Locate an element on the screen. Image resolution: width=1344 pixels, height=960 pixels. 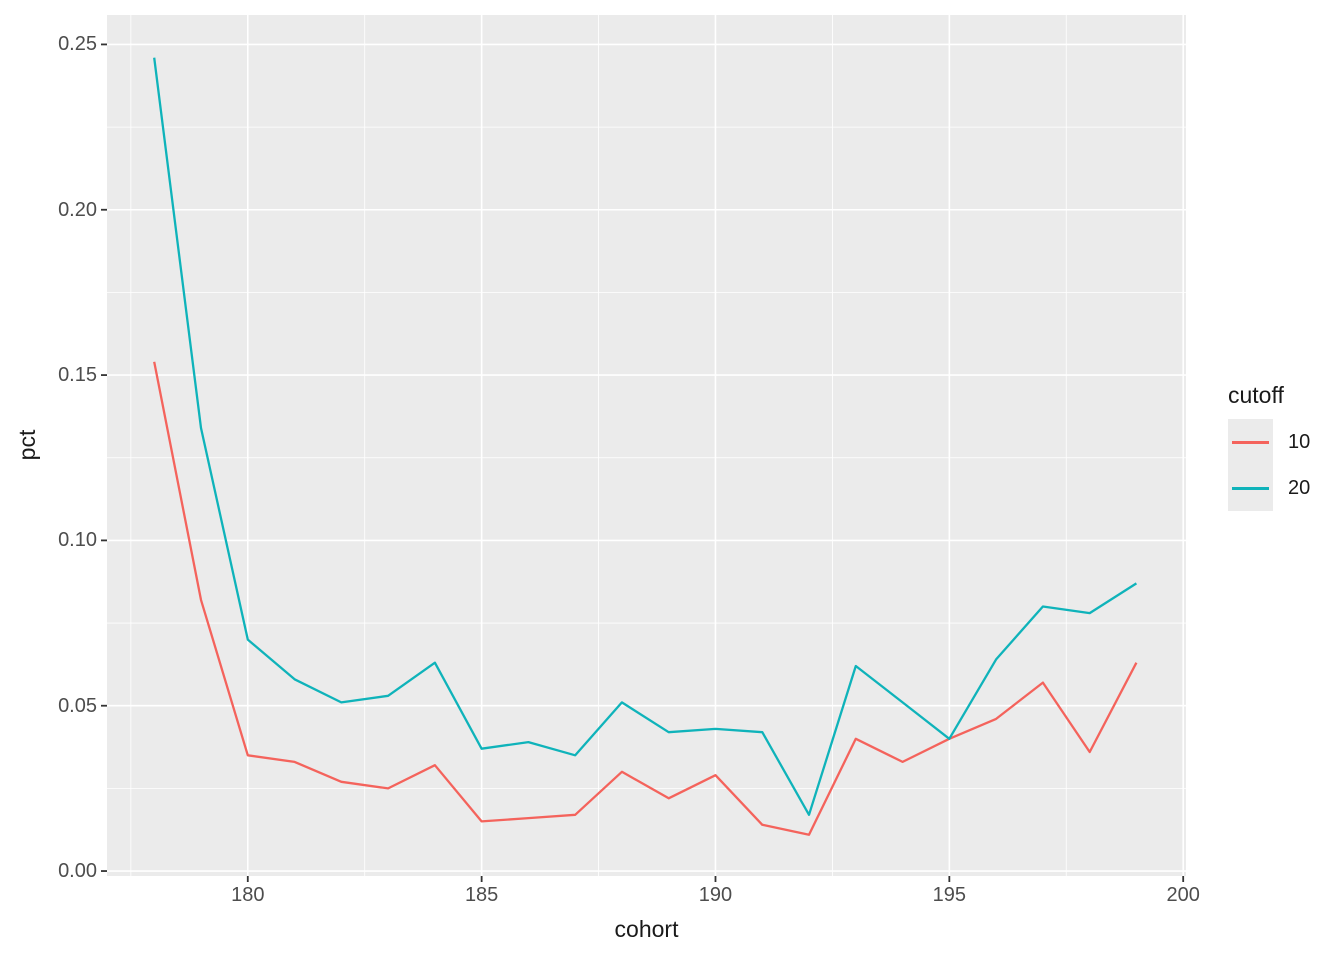
x-axis-tick-label: 195 is located at coordinates (949, 895).